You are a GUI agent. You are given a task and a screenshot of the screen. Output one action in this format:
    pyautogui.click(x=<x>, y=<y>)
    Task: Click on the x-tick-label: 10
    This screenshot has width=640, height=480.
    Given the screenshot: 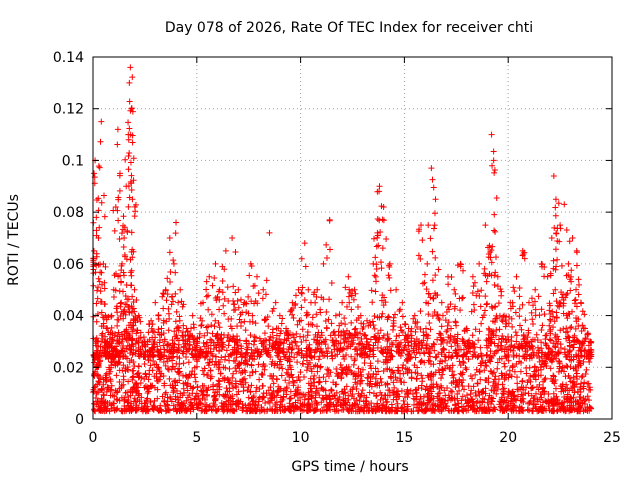 What is the action you would take?
    pyautogui.click(x=301, y=438)
    